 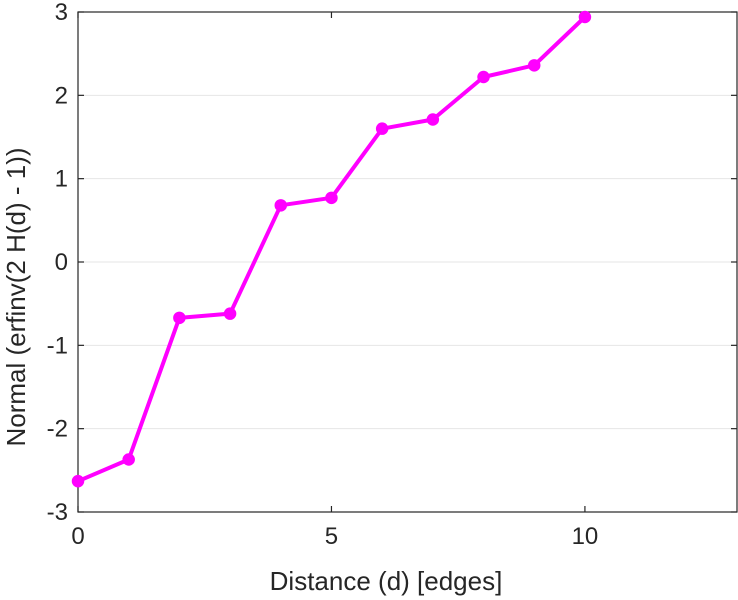 I want to click on y-tick-label: 2, so click(x=61, y=95).